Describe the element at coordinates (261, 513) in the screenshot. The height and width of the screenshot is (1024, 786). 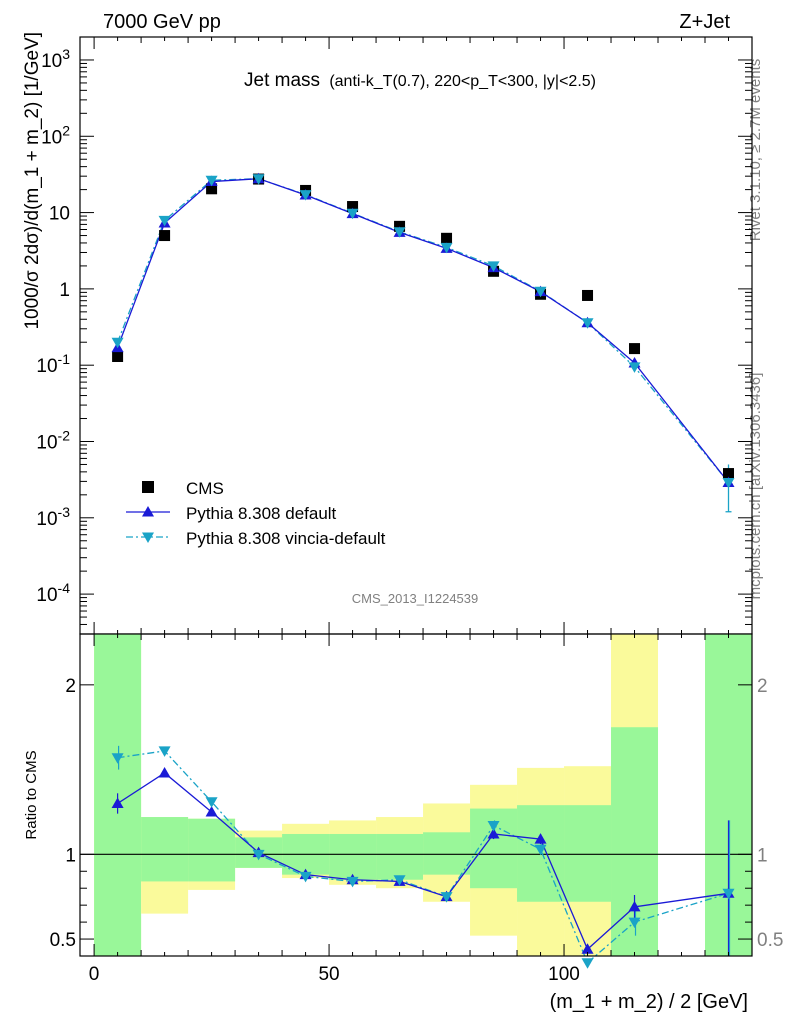
I see `legend-default-label: Pythia 8.308 default` at that location.